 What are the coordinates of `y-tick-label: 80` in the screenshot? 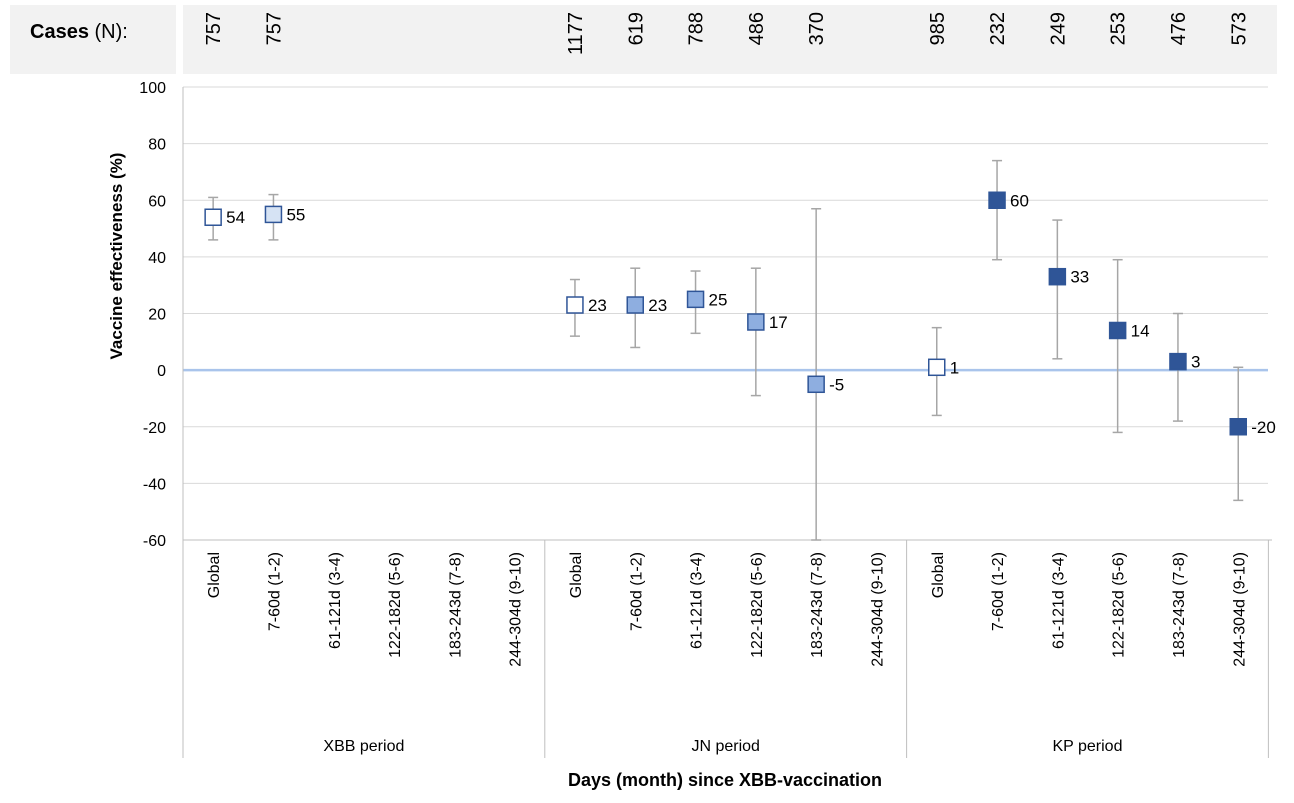 It's located at (157, 145).